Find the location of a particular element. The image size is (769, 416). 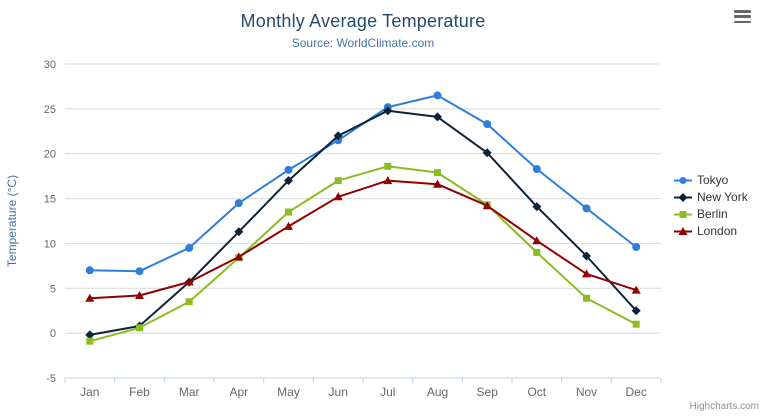

legend-item-tokyo: Tokyo is located at coordinates (711, 180).